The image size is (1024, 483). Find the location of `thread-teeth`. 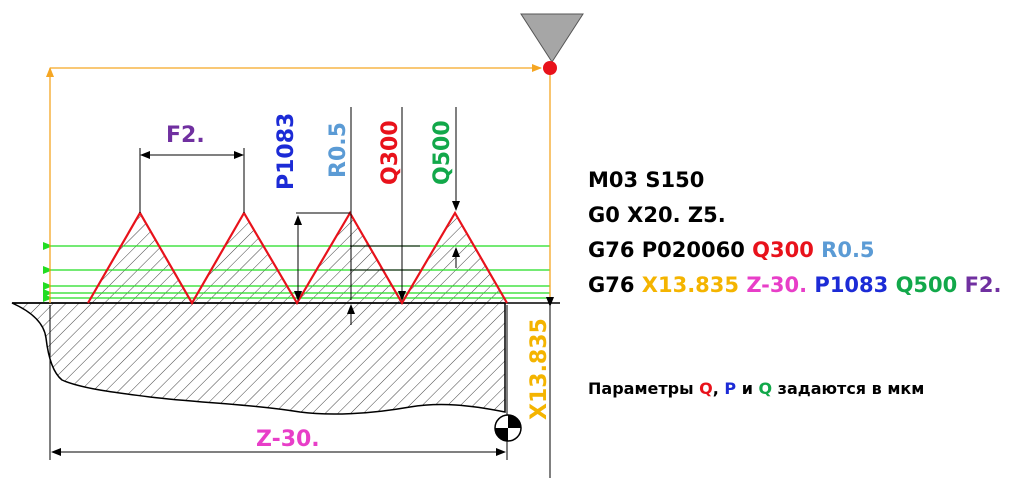

thread-teeth is located at coordinates (297, 258).